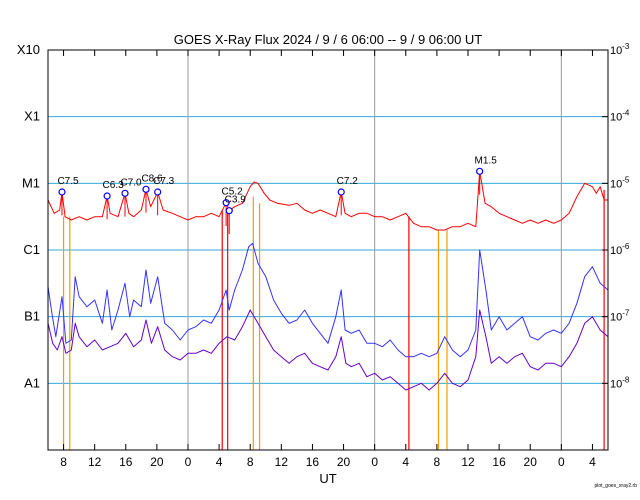 This screenshot has width=640, height=500. Describe the element at coordinates (626, 313) in the screenshot. I see `y-exponent-sup: -7` at that location.